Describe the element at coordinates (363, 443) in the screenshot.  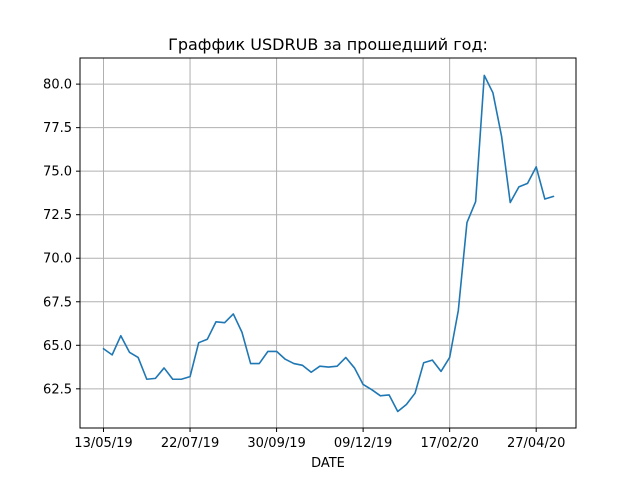
I see `x-tick-label: 09/12/19` at that location.